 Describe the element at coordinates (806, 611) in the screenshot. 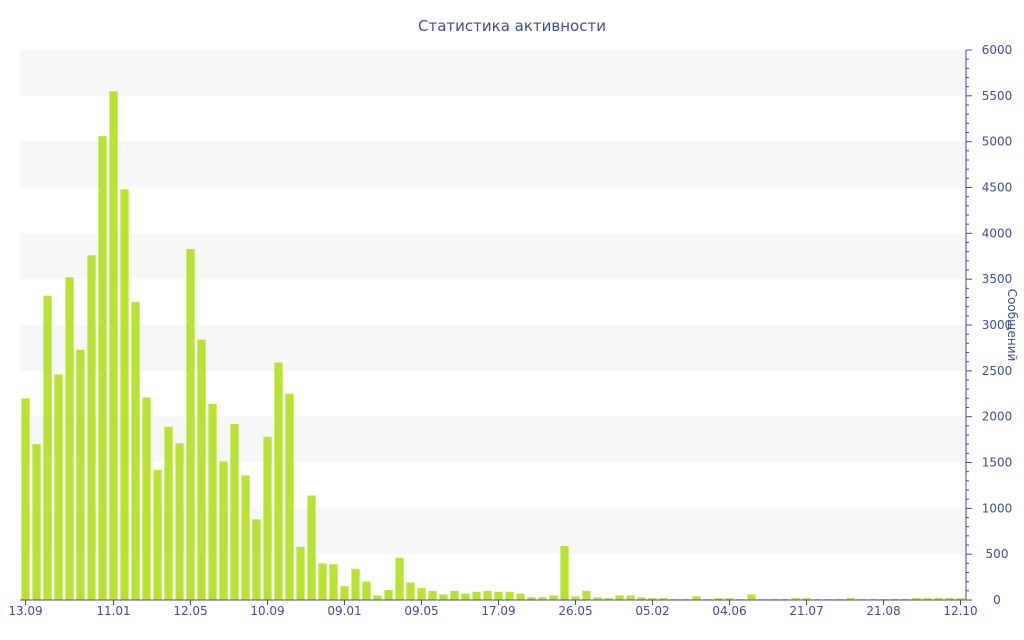

I see `x-tick-label: 21.07` at that location.